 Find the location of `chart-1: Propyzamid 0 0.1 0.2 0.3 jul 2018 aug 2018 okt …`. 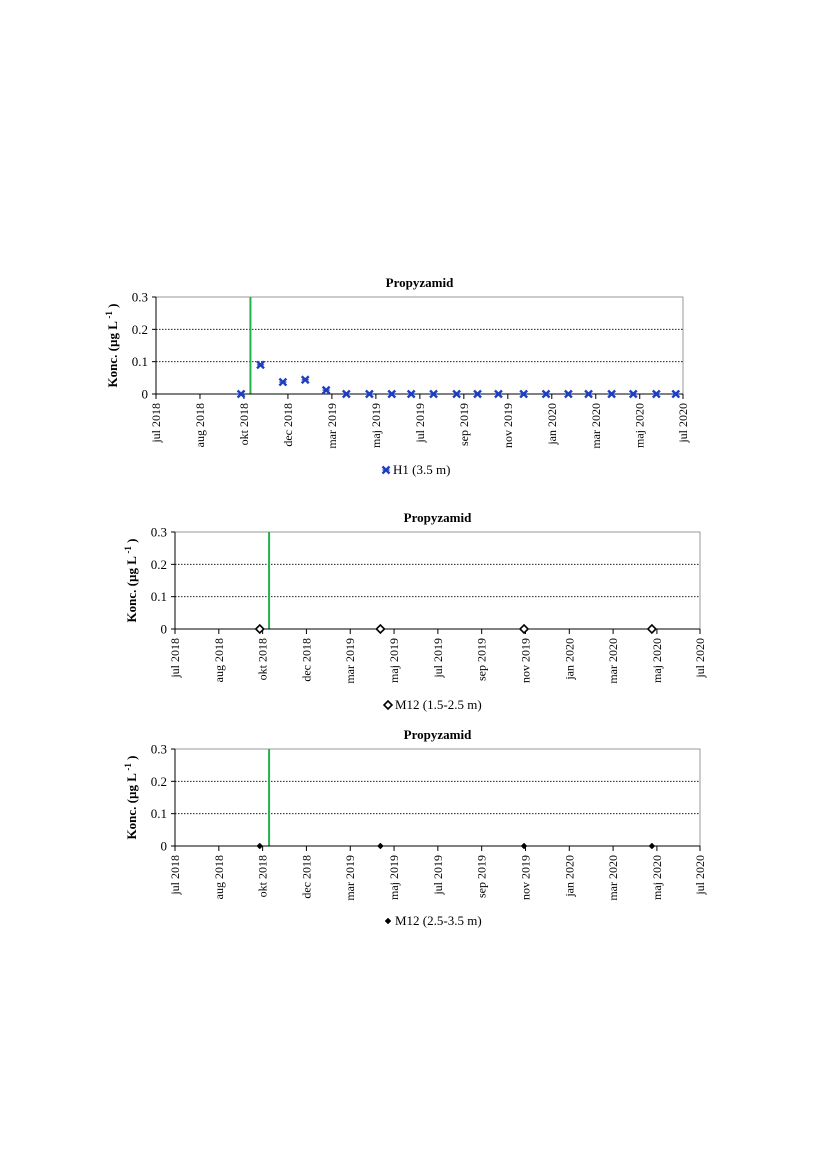

chart-1: Propyzamid 0 0.1 0.2 0.3 jul 2018 aug 2018 okt … is located at coordinates (397, 376).